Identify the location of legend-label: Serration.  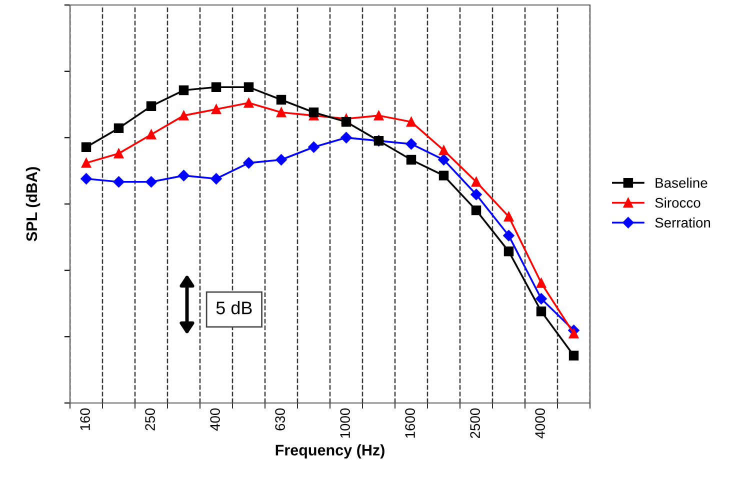
(682, 222).